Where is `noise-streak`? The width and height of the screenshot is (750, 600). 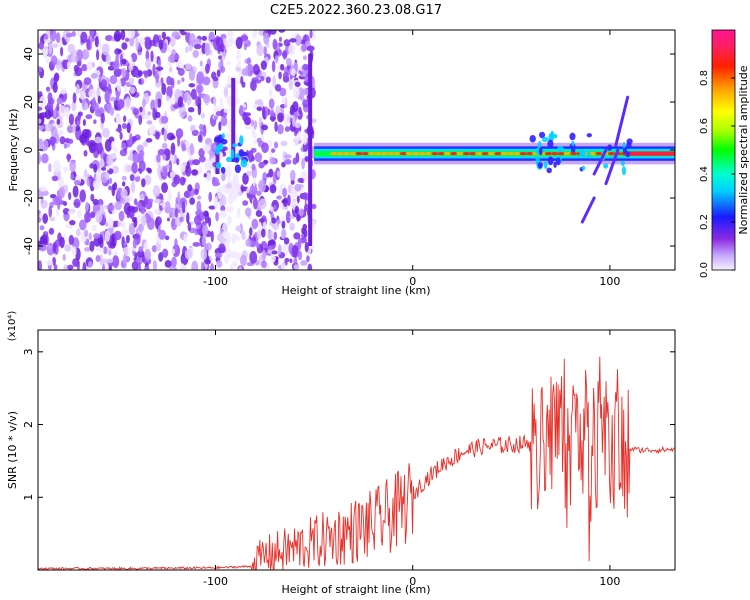 noise-streak is located at coordinates (233, 120).